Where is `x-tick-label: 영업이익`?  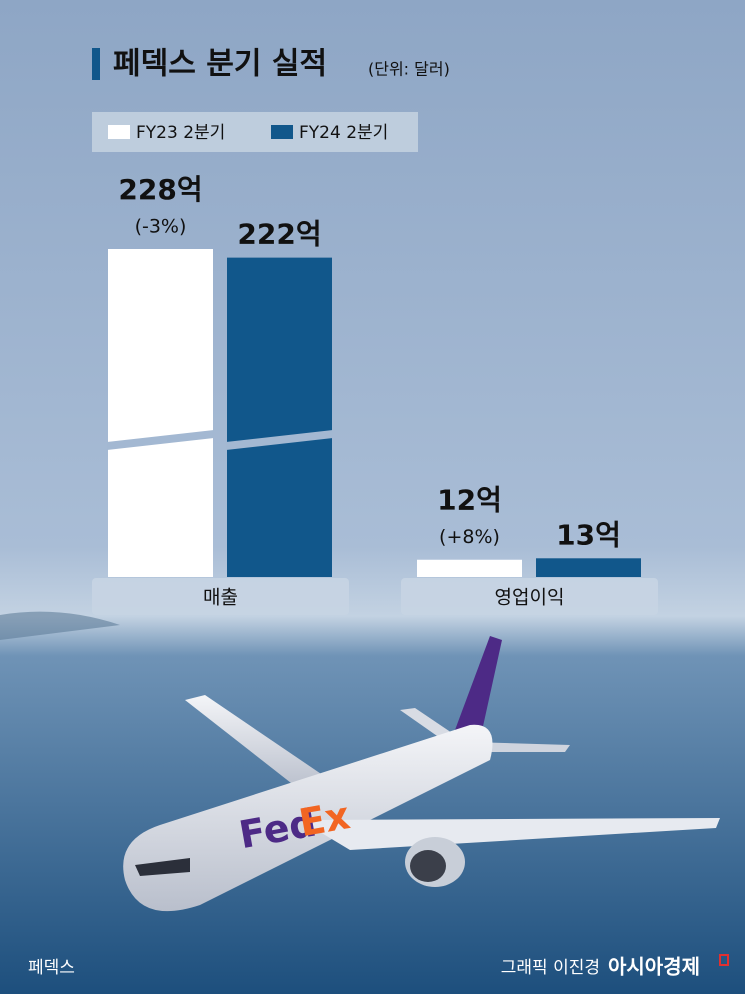
x-tick-label: 영업이익 is located at coordinates (530, 598).